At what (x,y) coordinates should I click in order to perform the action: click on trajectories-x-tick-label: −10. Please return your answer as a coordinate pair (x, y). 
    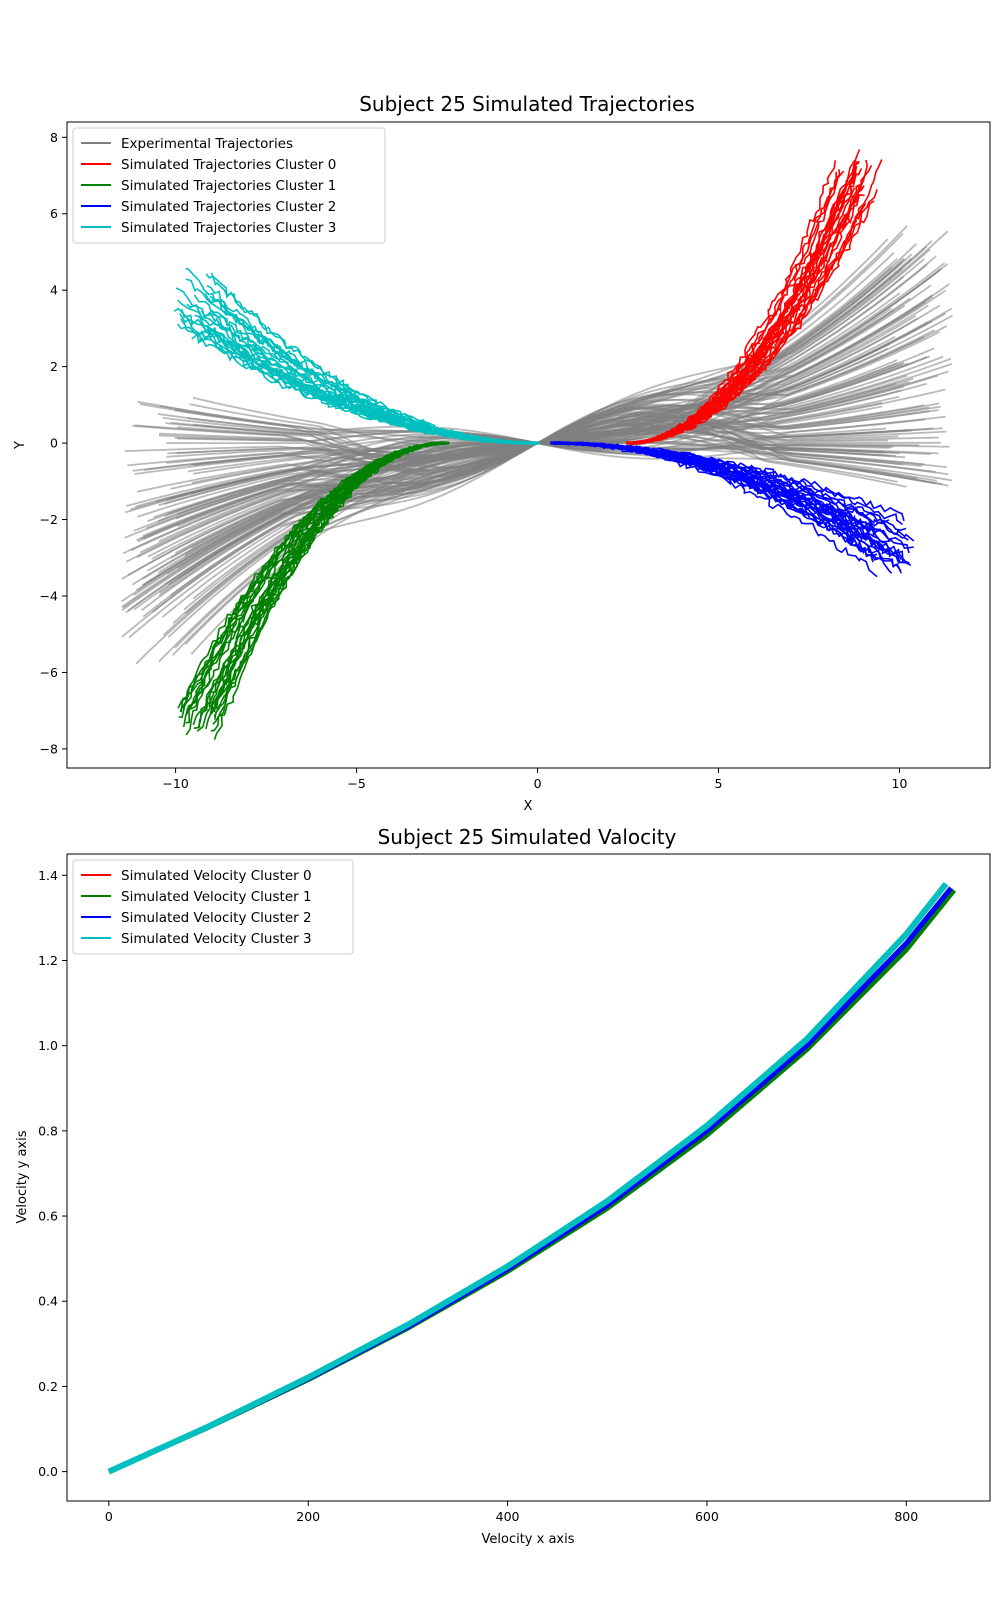
    Looking at the image, I should click on (175, 783).